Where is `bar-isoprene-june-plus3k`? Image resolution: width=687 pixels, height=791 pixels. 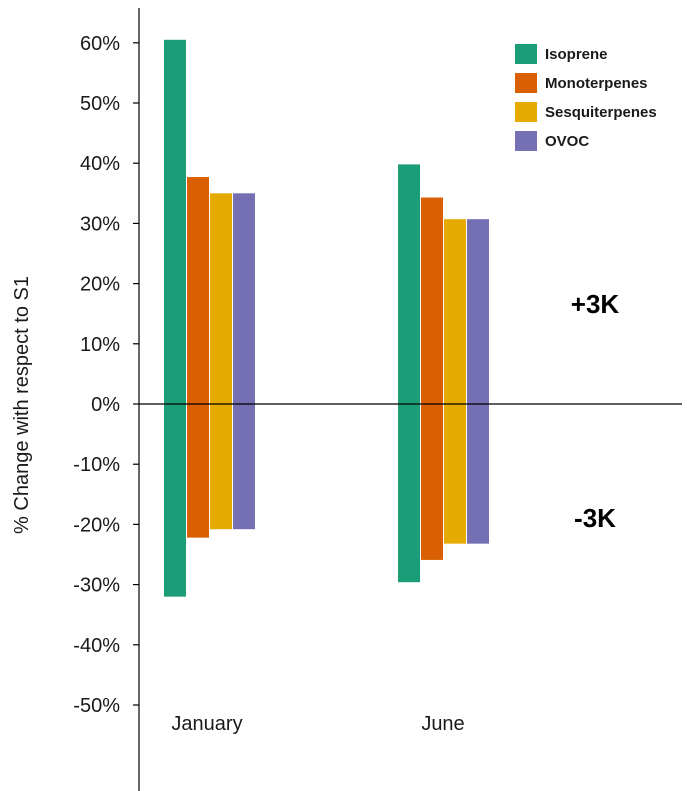
bar-isoprene-june-plus3k is located at coordinates (409, 284).